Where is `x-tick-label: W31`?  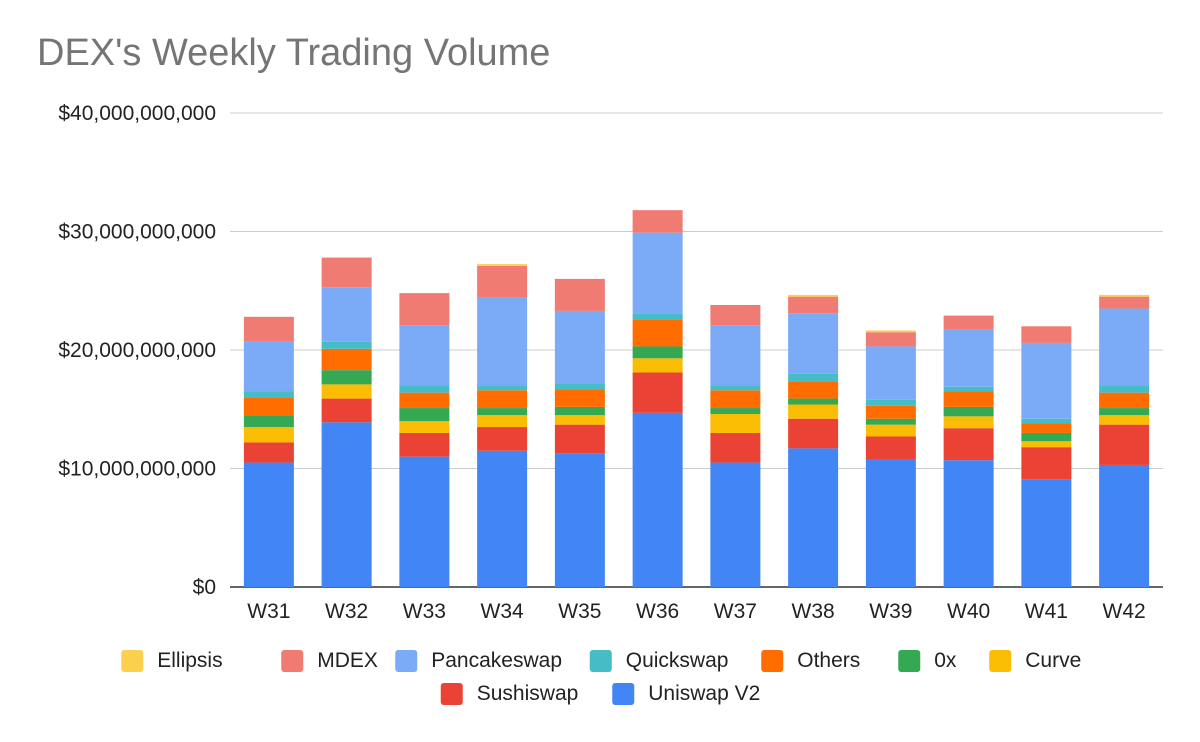
x-tick-label: W31 is located at coordinates (268, 611).